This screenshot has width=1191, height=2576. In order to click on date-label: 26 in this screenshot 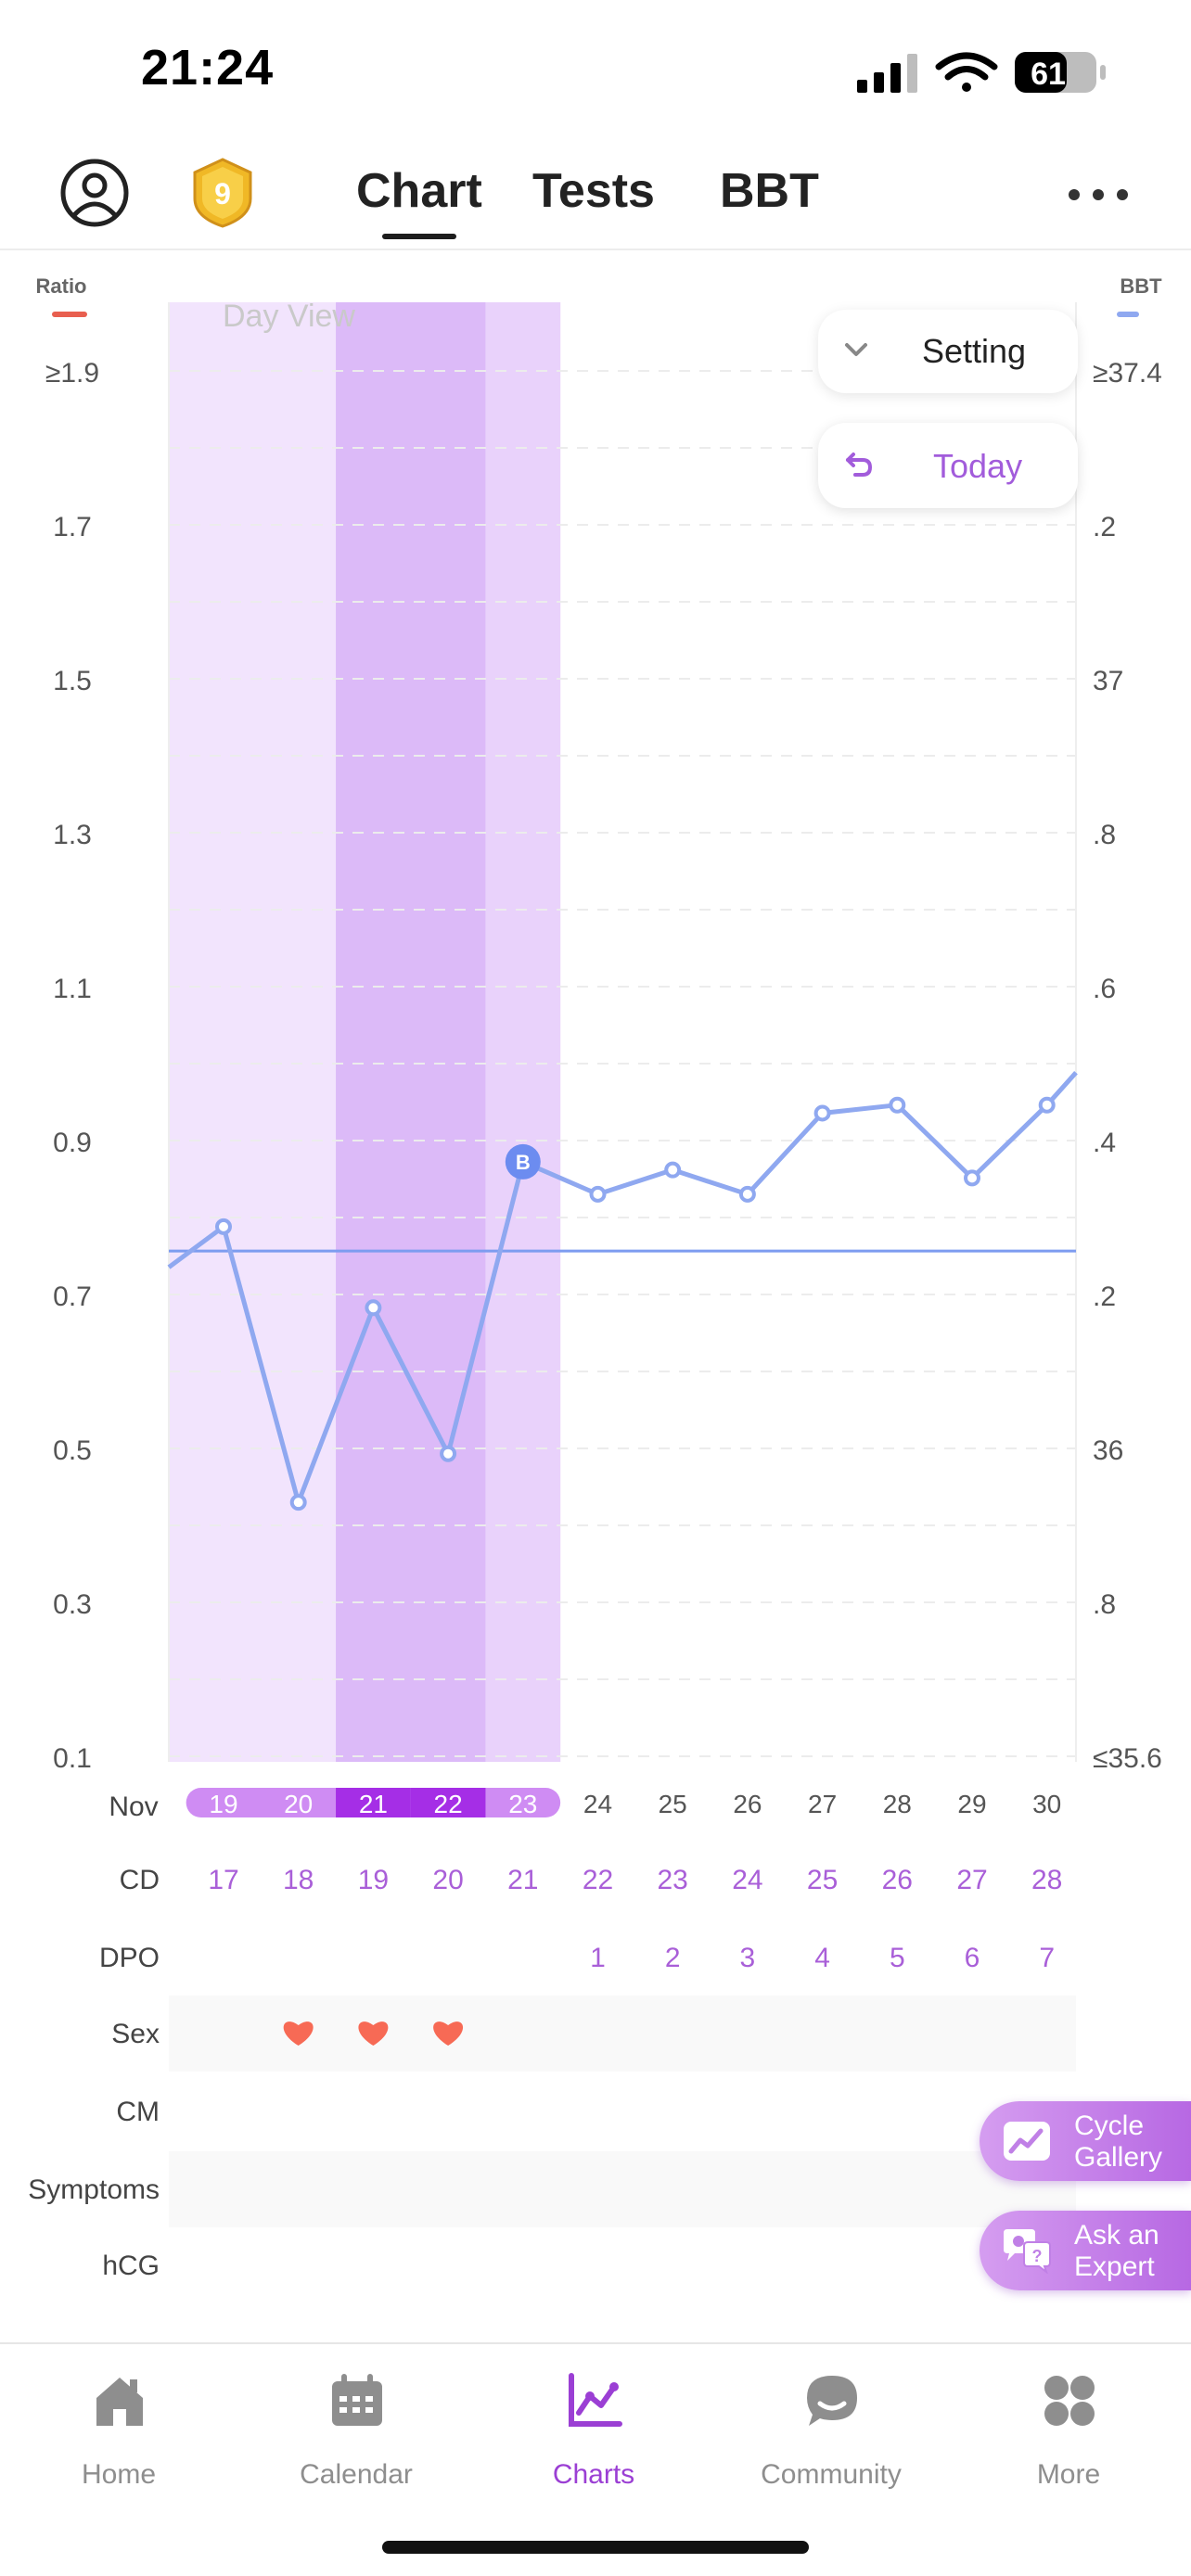, I will do `click(747, 1804)`.